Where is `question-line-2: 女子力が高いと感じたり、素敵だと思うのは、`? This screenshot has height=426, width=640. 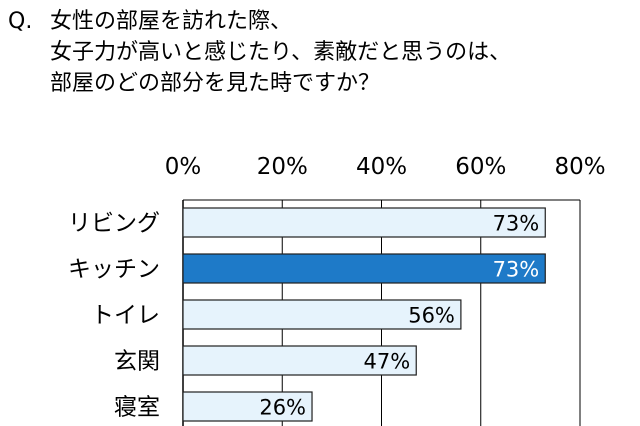
question-line-2: 女子力が高いと感じたり、素敵だと思うのは、 is located at coordinates (259, 52).